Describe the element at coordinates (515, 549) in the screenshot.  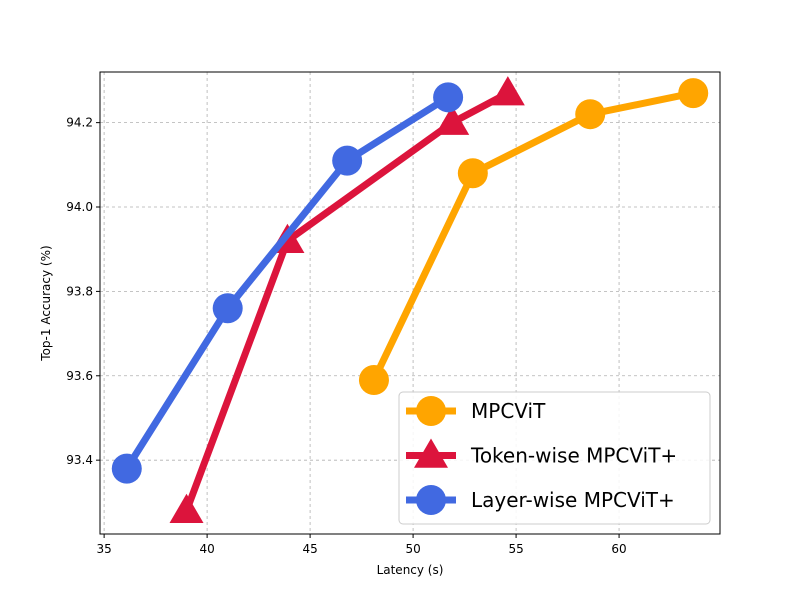
I see `x-tick-label: 55` at that location.